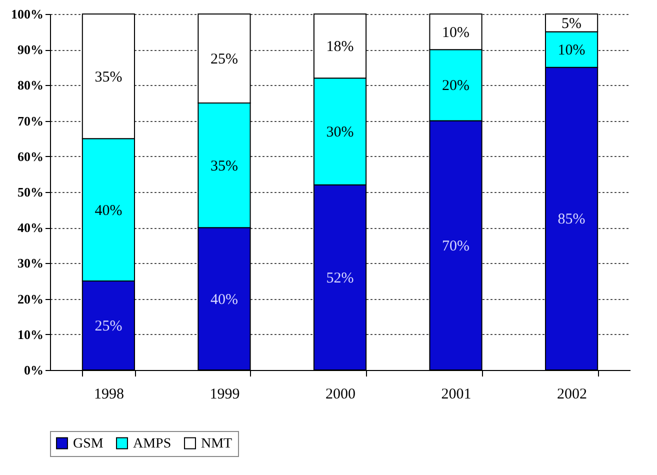 Image resolution: width=657 pixels, height=475 pixels. I want to click on data-label: 52%, so click(340, 278).